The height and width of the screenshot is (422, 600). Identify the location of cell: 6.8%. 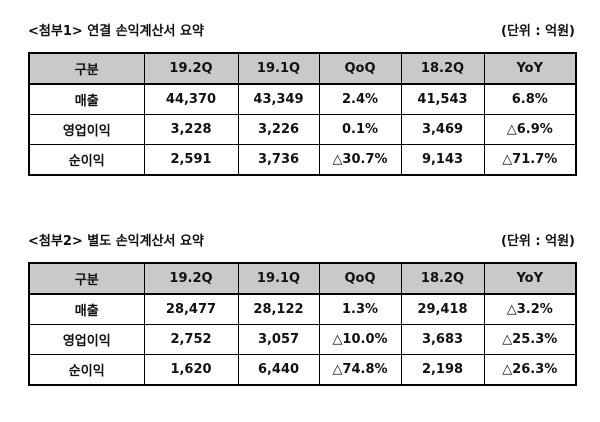
(530, 99).